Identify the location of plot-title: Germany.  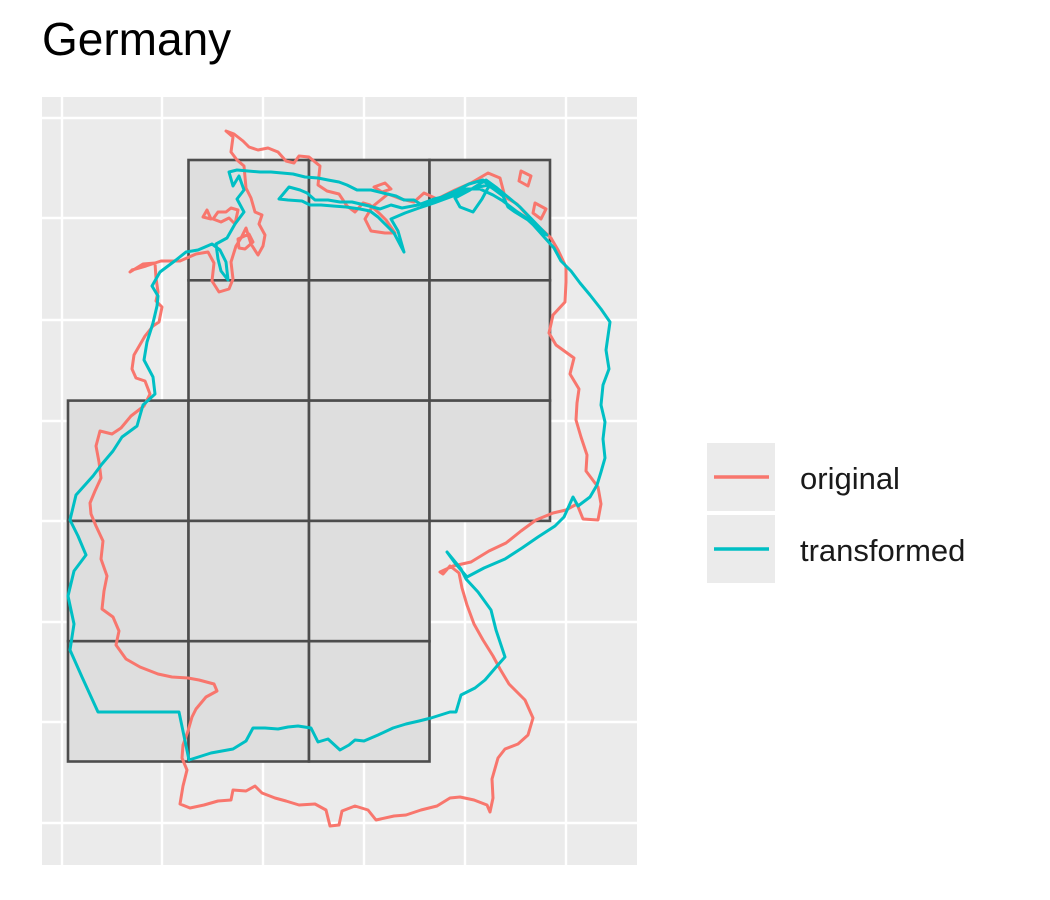
(137, 39).